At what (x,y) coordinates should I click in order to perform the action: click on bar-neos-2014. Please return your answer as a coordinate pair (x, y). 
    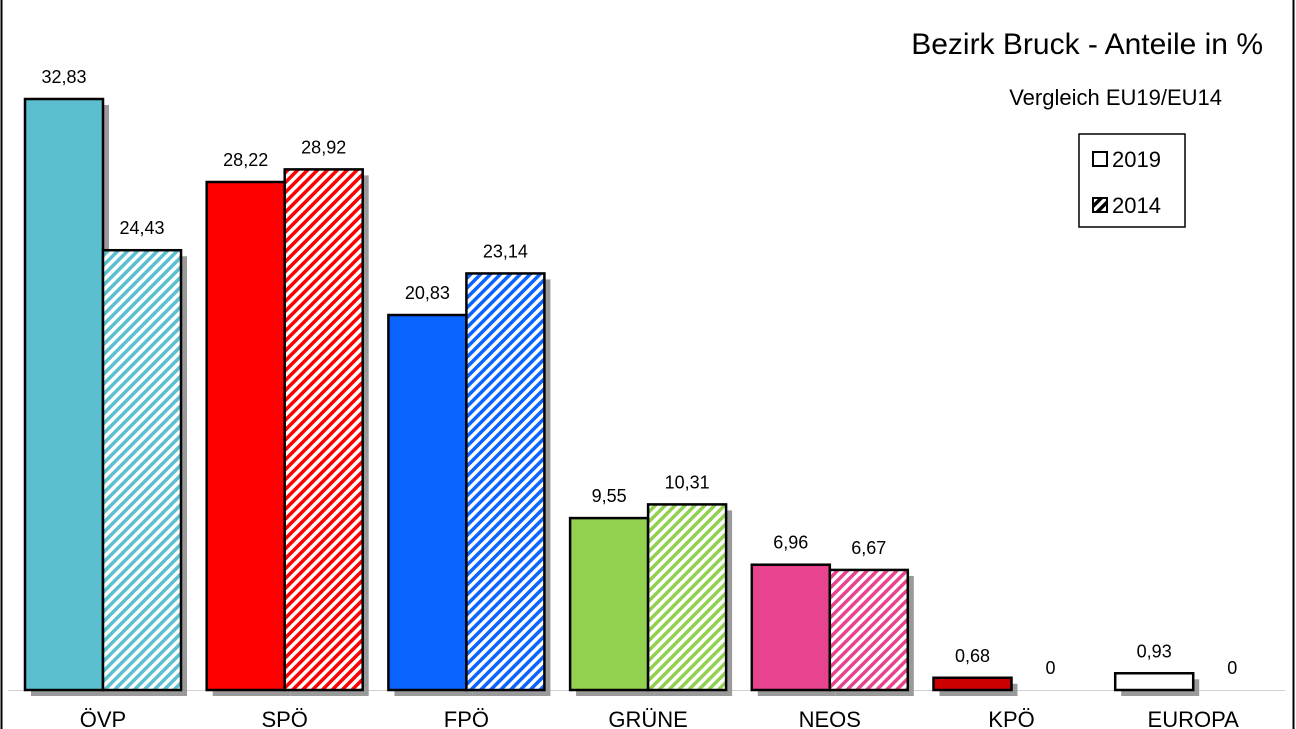
    Looking at the image, I should click on (869, 630).